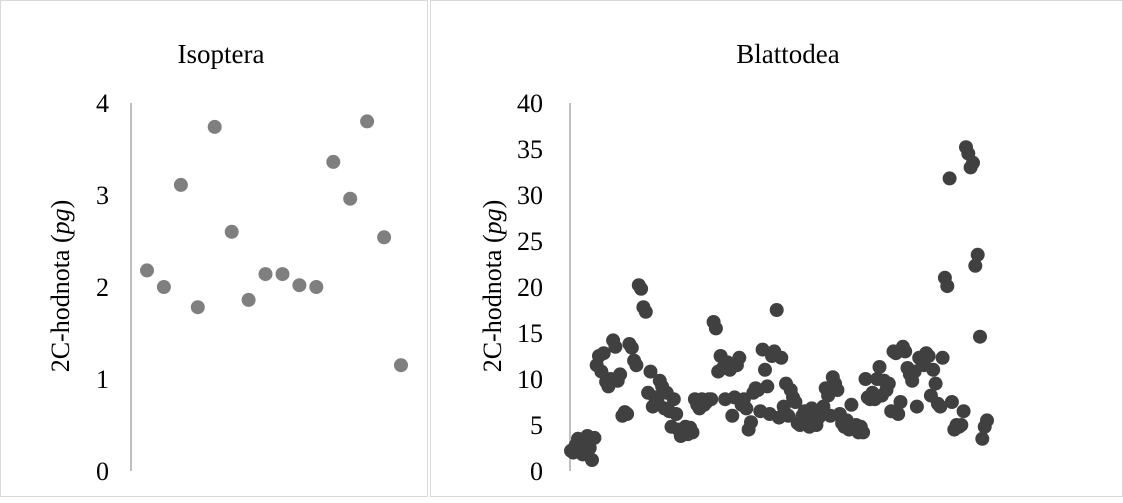  I want to click on blattodea-chart-title: Blattodea, so click(787, 54).